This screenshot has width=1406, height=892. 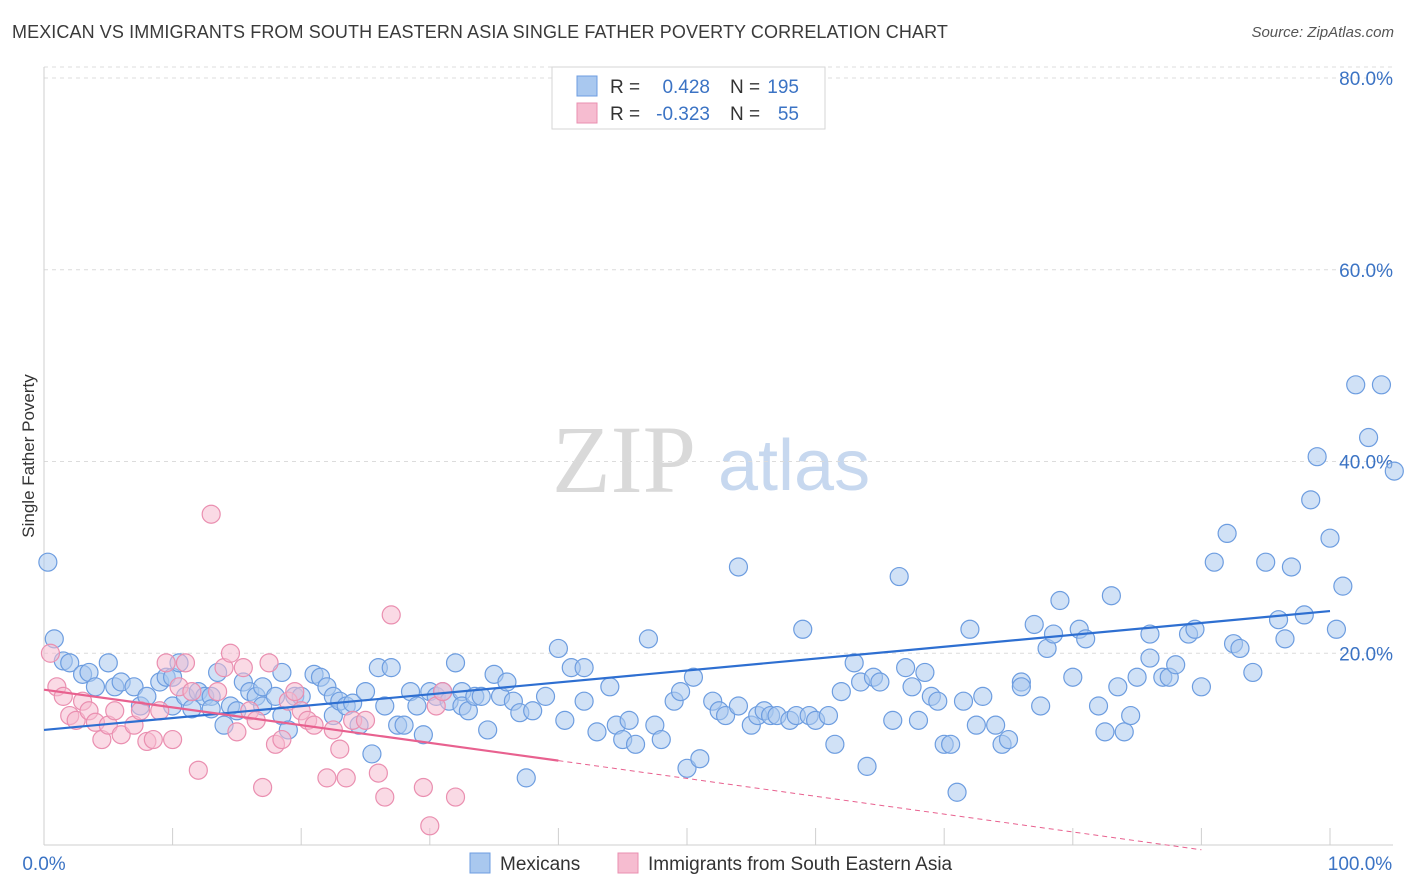 I want to click on legend-swatch-sea-immigrants, so click(x=587, y=113).